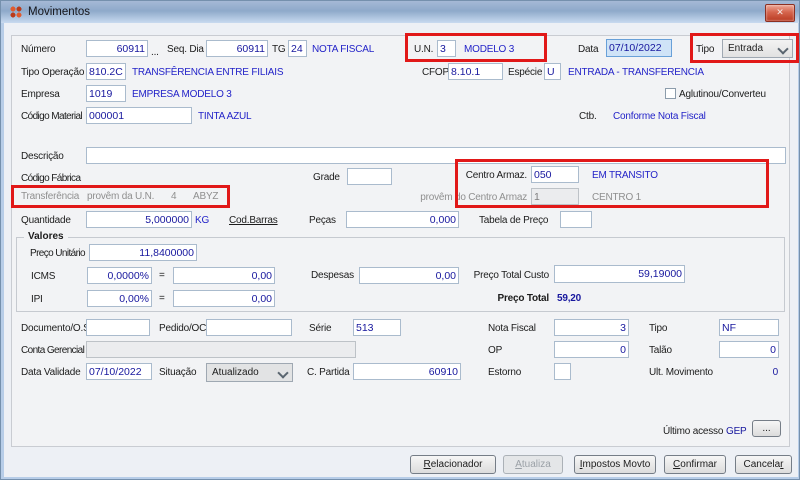 The height and width of the screenshot is (480, 800). What do you see at coordinates (51, 372) in the screenshot?
I see `data-validade-label: Data Validade` at bounding box center [51, 372].